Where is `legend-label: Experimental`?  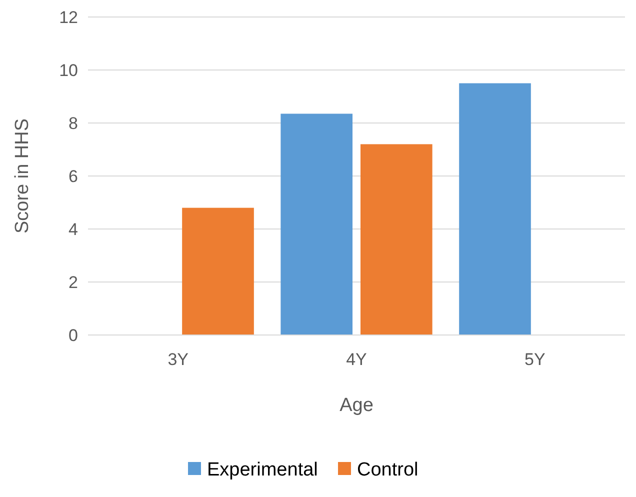 legend-label: Experimental is located at coordinates (262, 470).